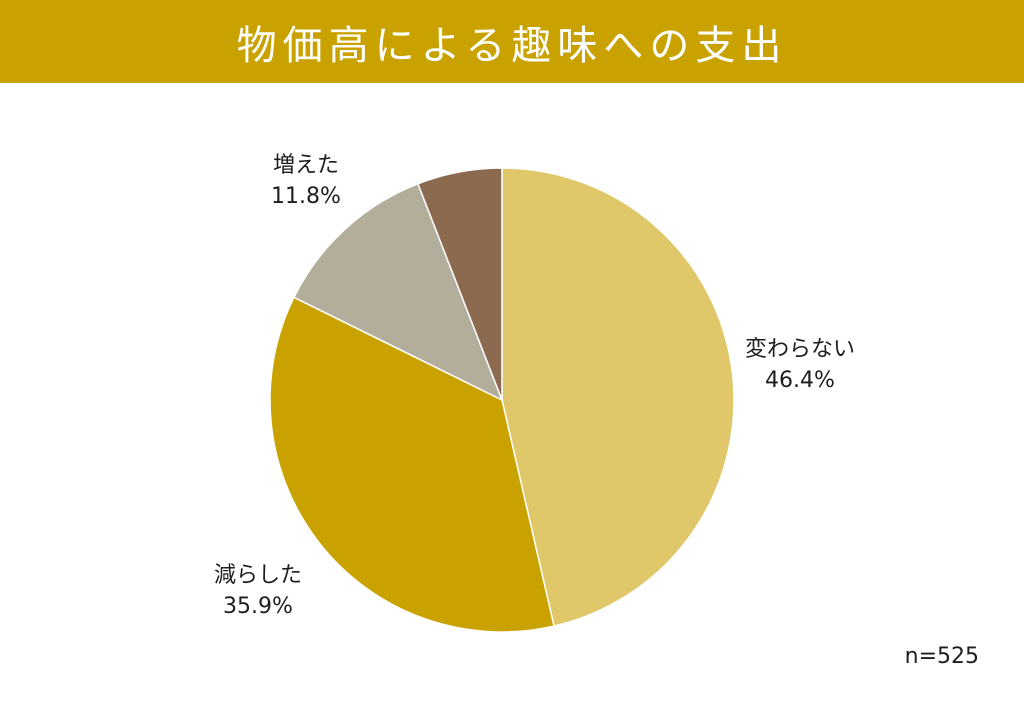  Describe the element at coordinates (306, 196) in the screenshot. I see `slice-value-3: 11.8%` at that location.